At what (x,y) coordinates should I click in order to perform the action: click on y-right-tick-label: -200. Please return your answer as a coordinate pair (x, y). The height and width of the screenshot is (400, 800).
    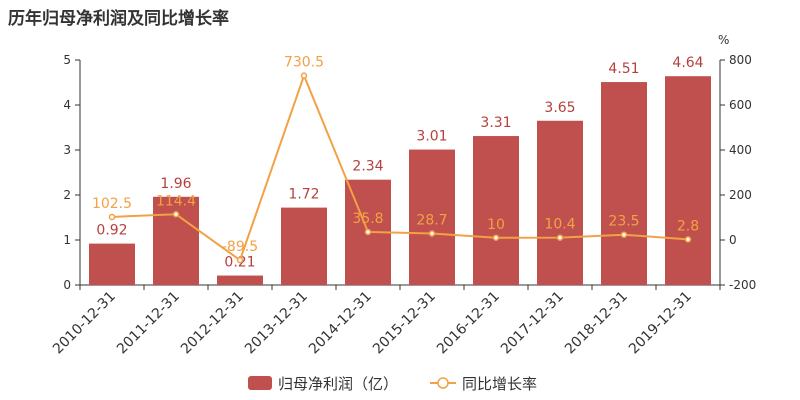
    Looking at the image, I should click on (742, 285).